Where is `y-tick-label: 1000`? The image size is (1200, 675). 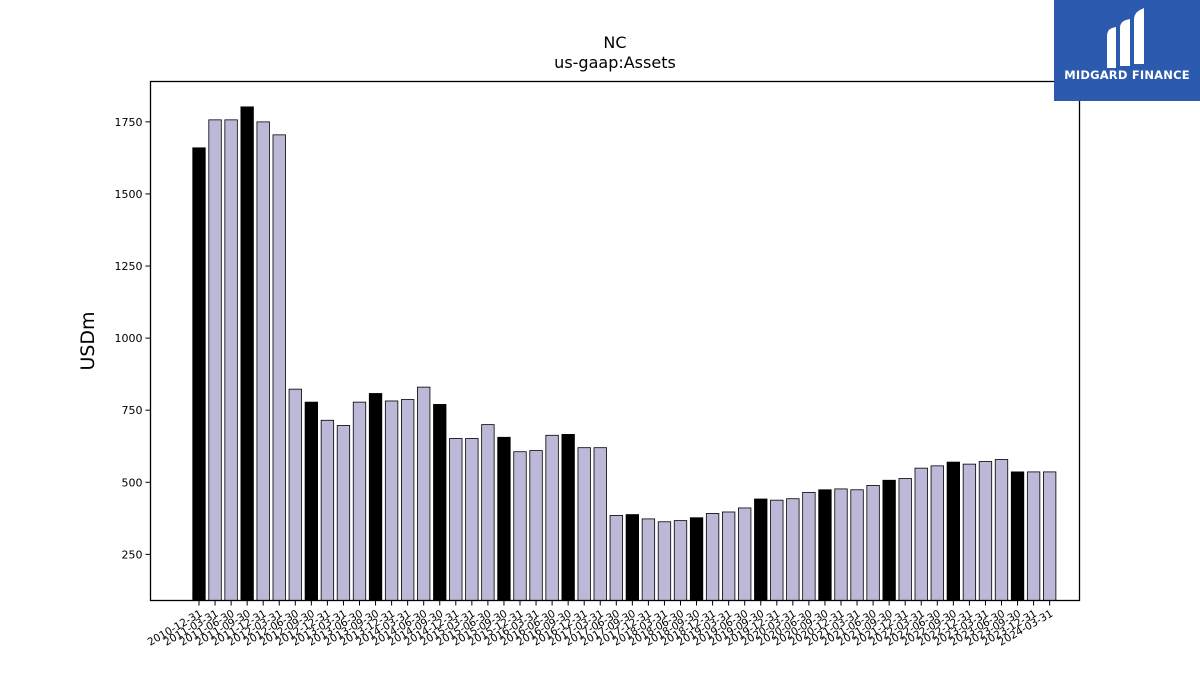
y-tick-label: 1000 is located at coordinates (129, 338).